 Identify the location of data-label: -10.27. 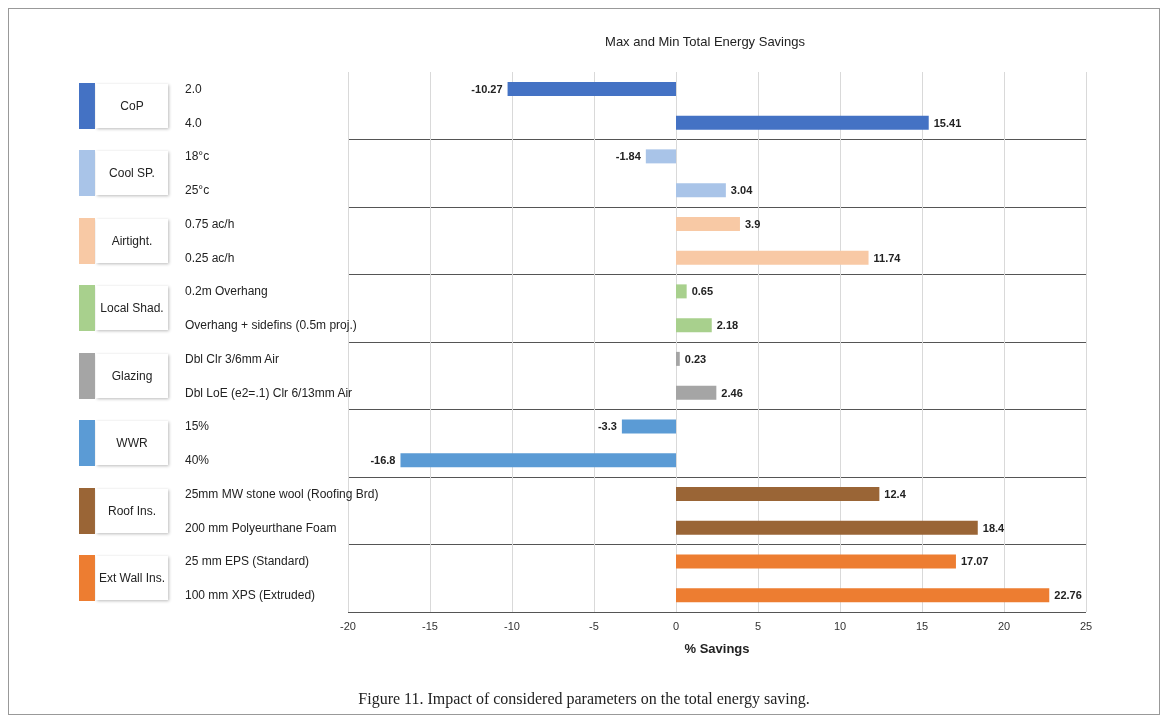
(487, 88).